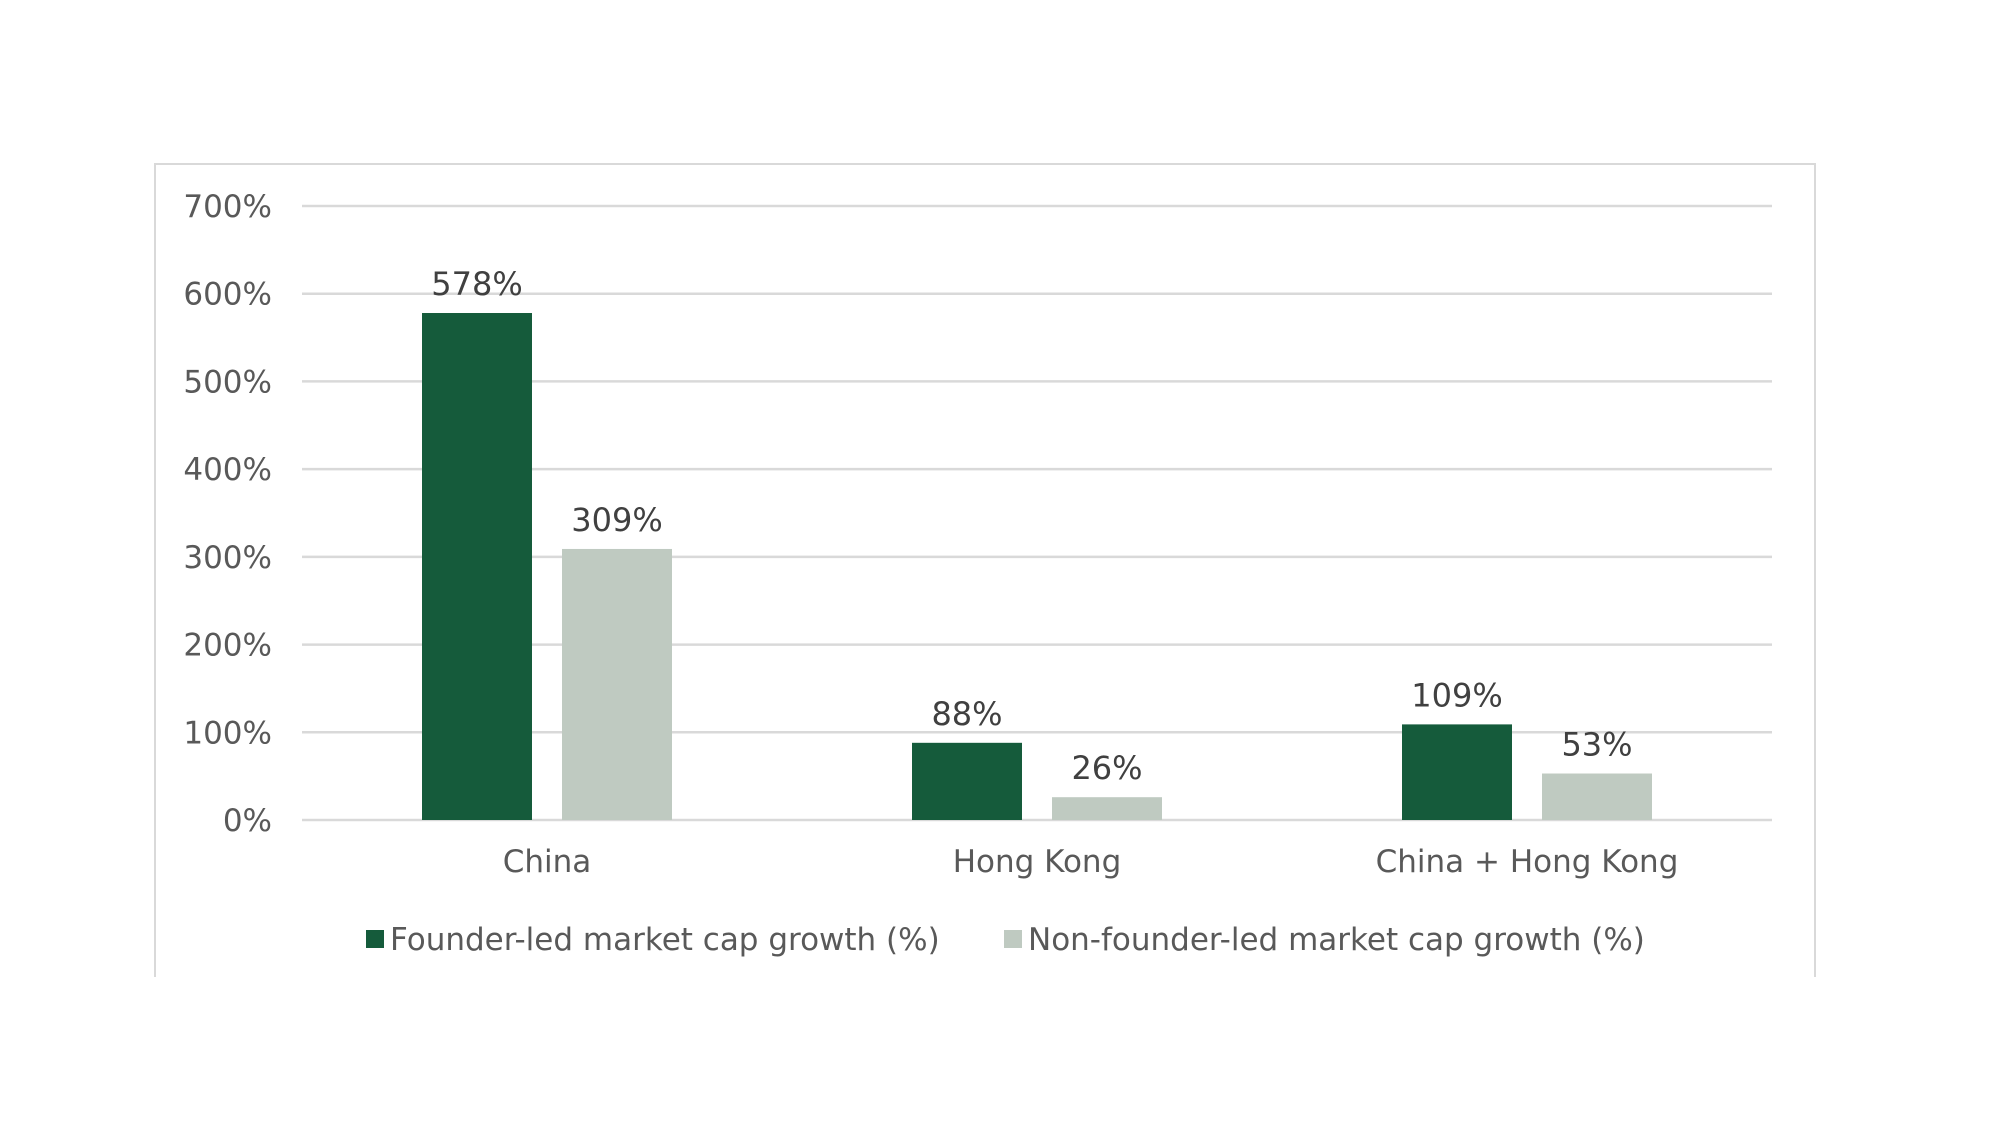 This screenshot has width=2000, height=1129. What do you see at coordinates (227, 295) in the screenshot?
I see `y-tick-label: 600%` at bounding box center [227, 295].